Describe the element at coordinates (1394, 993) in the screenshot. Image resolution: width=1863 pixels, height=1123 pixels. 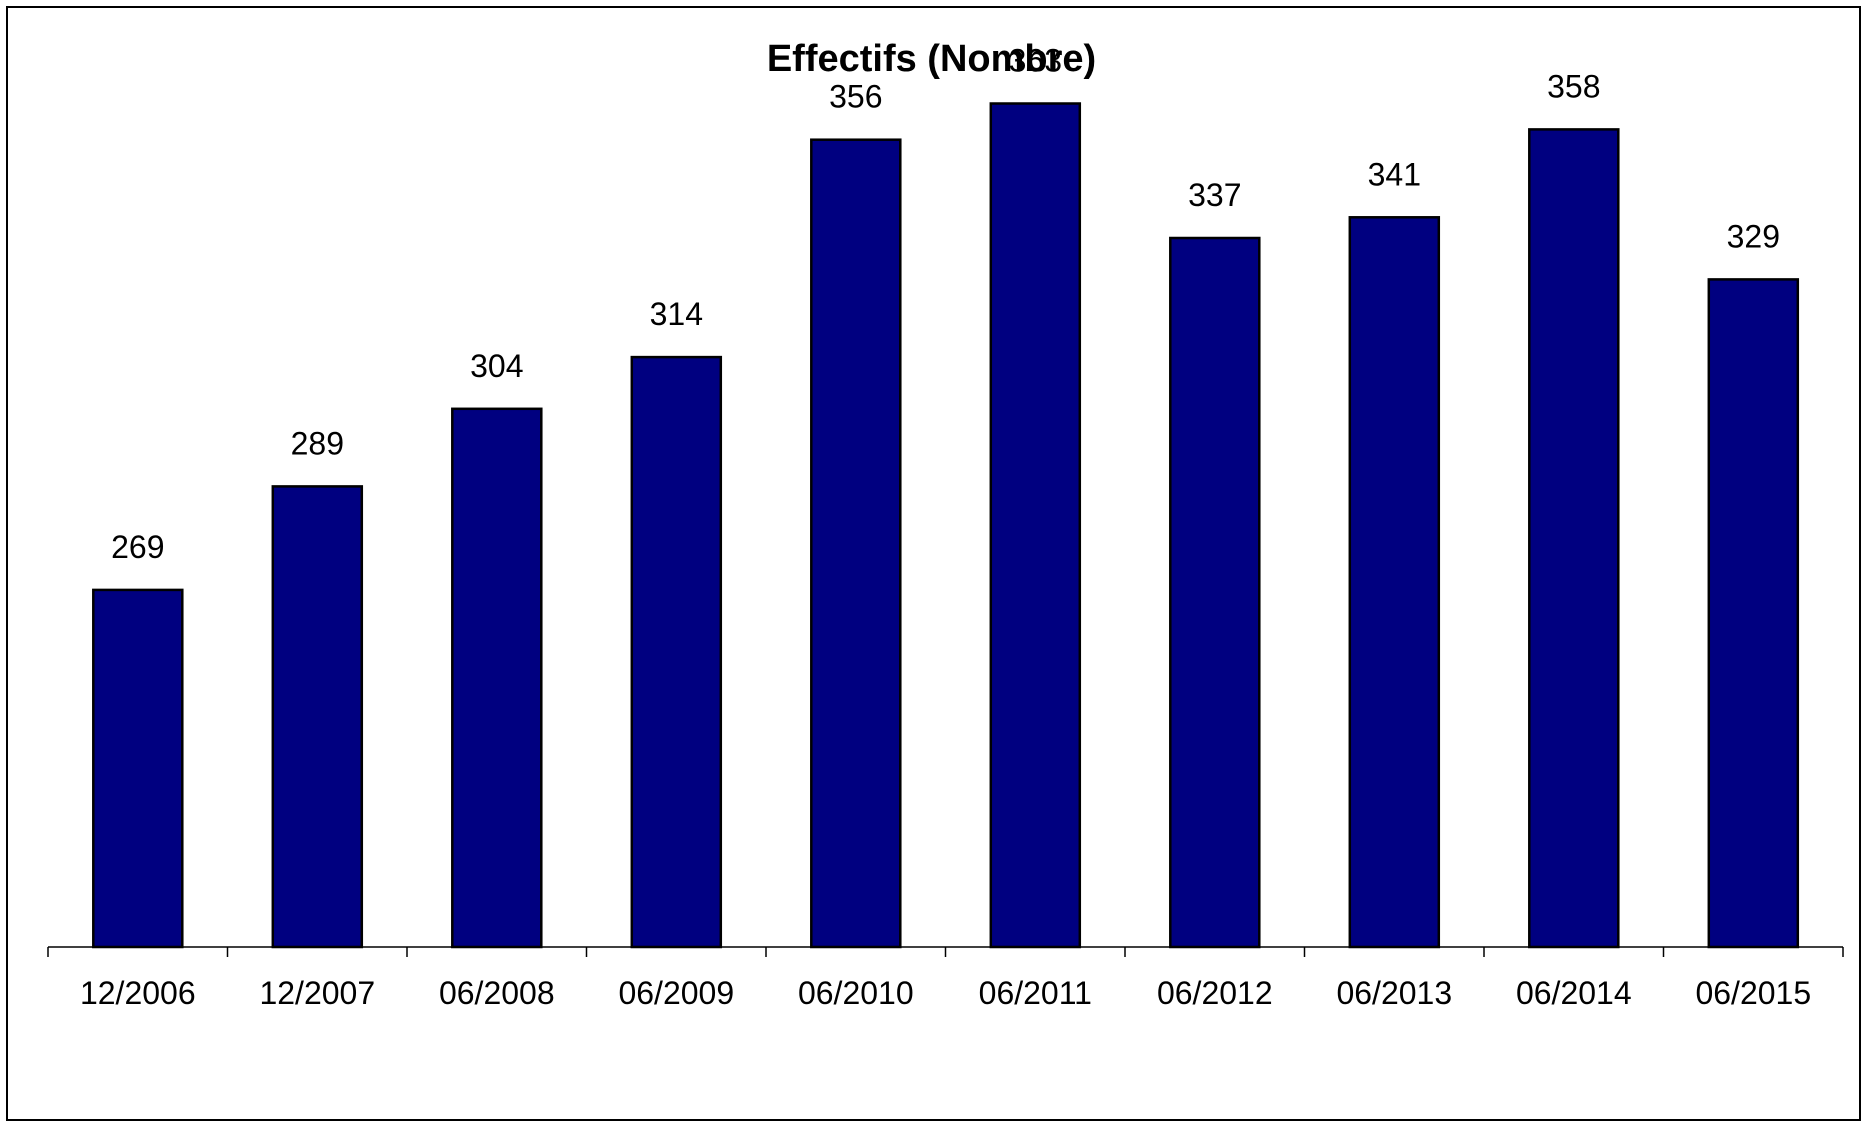
I see `x-tick-label: 06/2013` at that location.